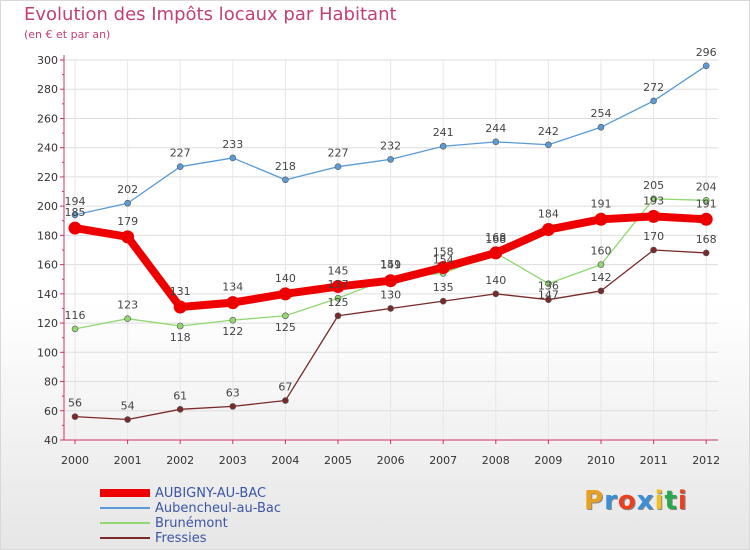 Image resolution: width=750 pixels, height=550 pixels. I want to click on data-label-aubigny-au-bac: 185, so click(75, 212).